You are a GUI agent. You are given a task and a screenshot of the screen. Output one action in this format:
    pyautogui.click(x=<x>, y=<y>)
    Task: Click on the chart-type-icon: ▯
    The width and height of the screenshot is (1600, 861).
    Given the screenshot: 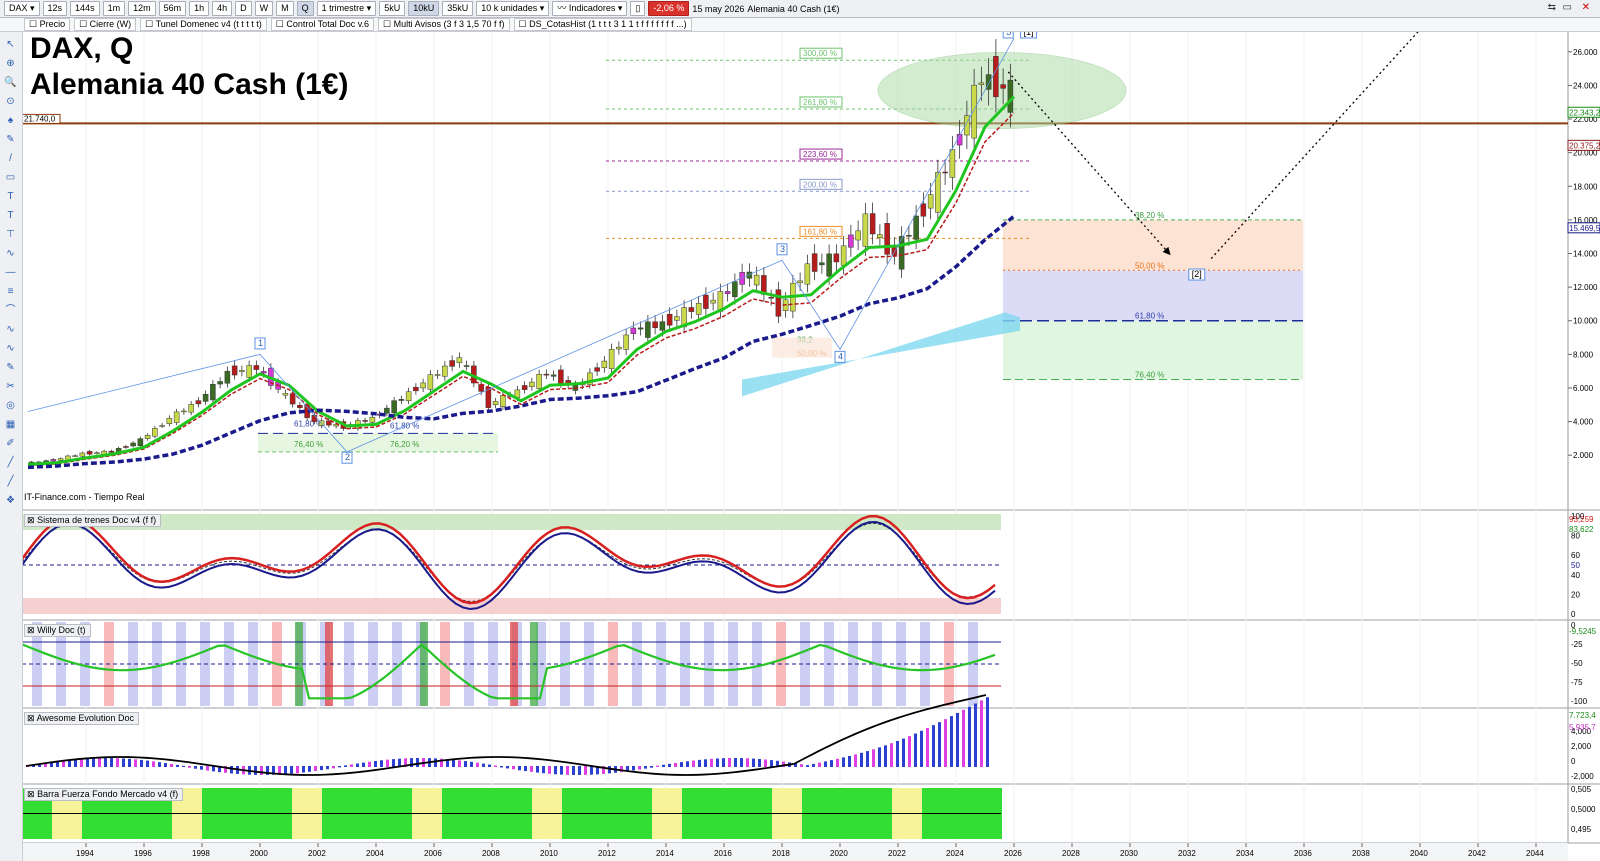 What is the action you would take?
    pyautogui.click(x=638, y=8)
    